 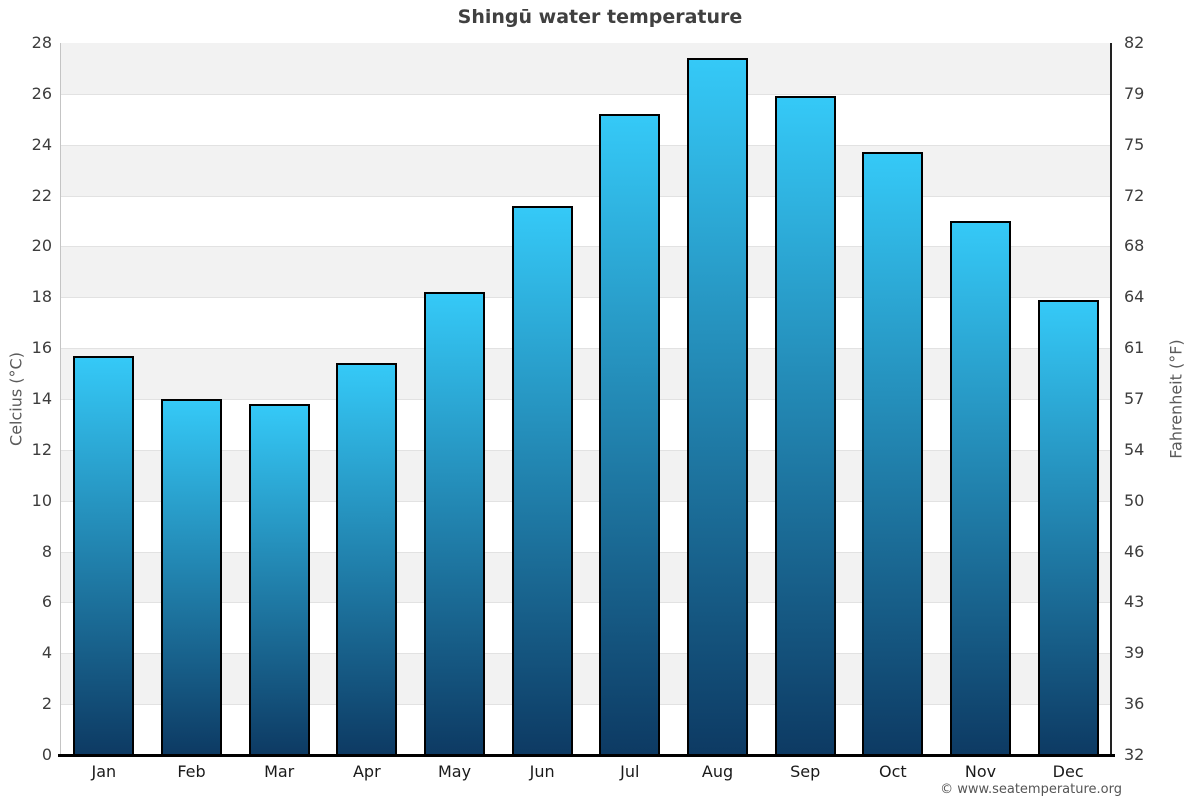 What do you see at coordinates (1068, 771) in the screenshot?
I see `month-label-dec: Dec` at bounding box center [1068, 771].